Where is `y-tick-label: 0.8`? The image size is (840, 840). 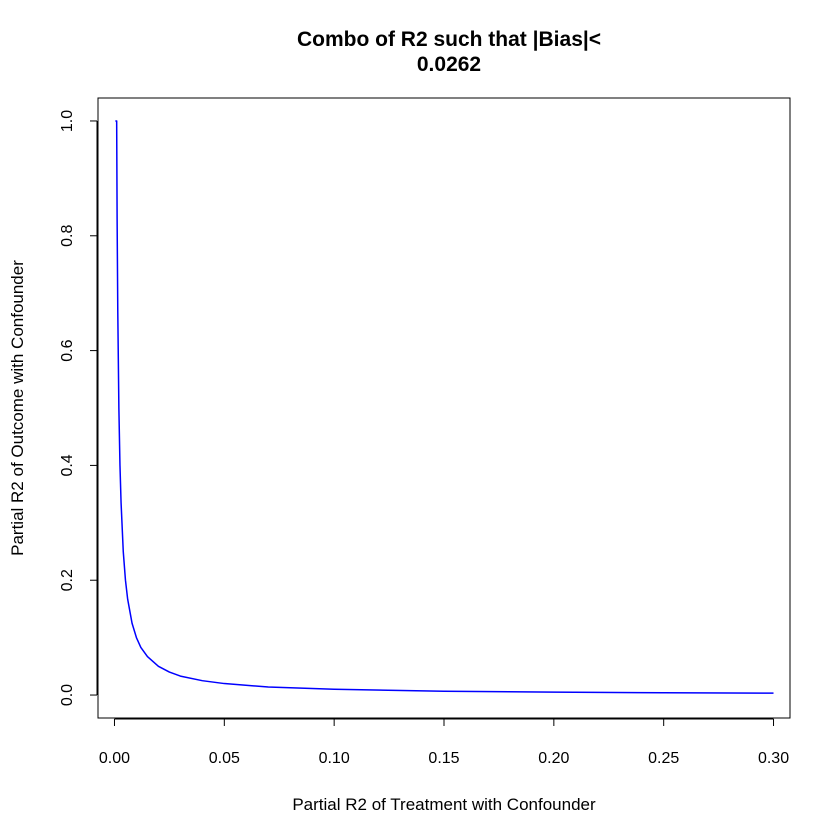 y-tick-label: 0.8 is located at coordinates (67, 236).